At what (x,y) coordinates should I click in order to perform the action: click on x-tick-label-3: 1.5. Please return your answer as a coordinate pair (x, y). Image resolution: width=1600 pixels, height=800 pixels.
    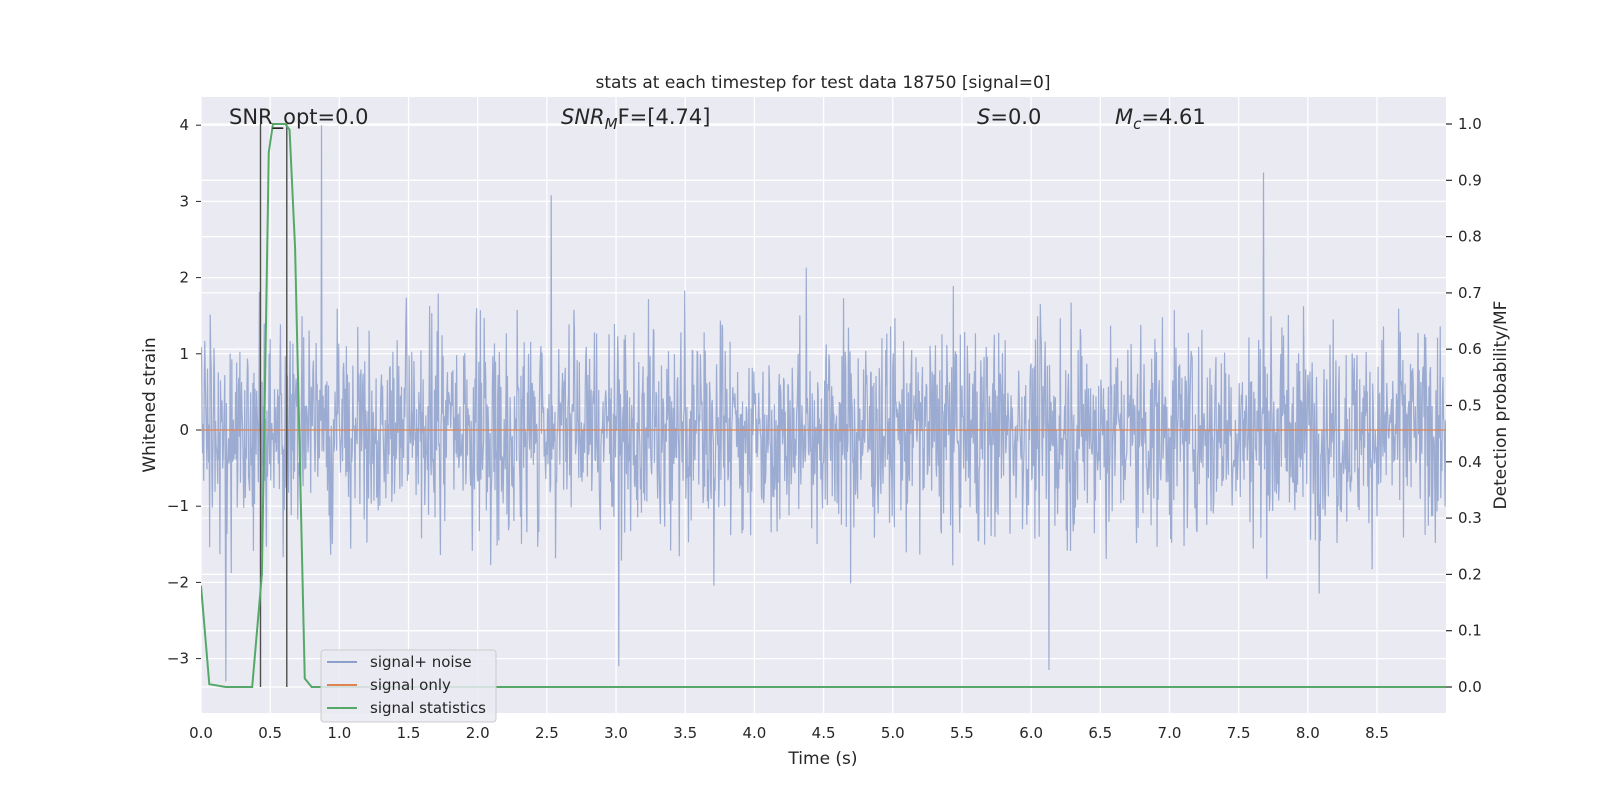
    Looking at the image, I should click on (409, 733).